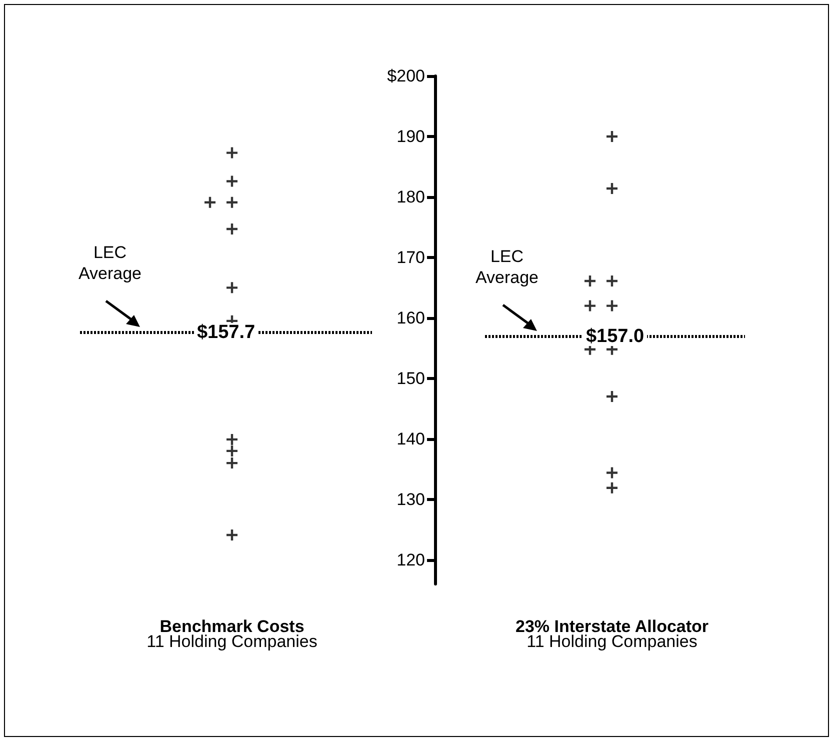 This screenshot has width=835, height=743. Describe the element at coordinates (615, 337) in the screenshot. I see `ref-line-label: $157.0` at that location.